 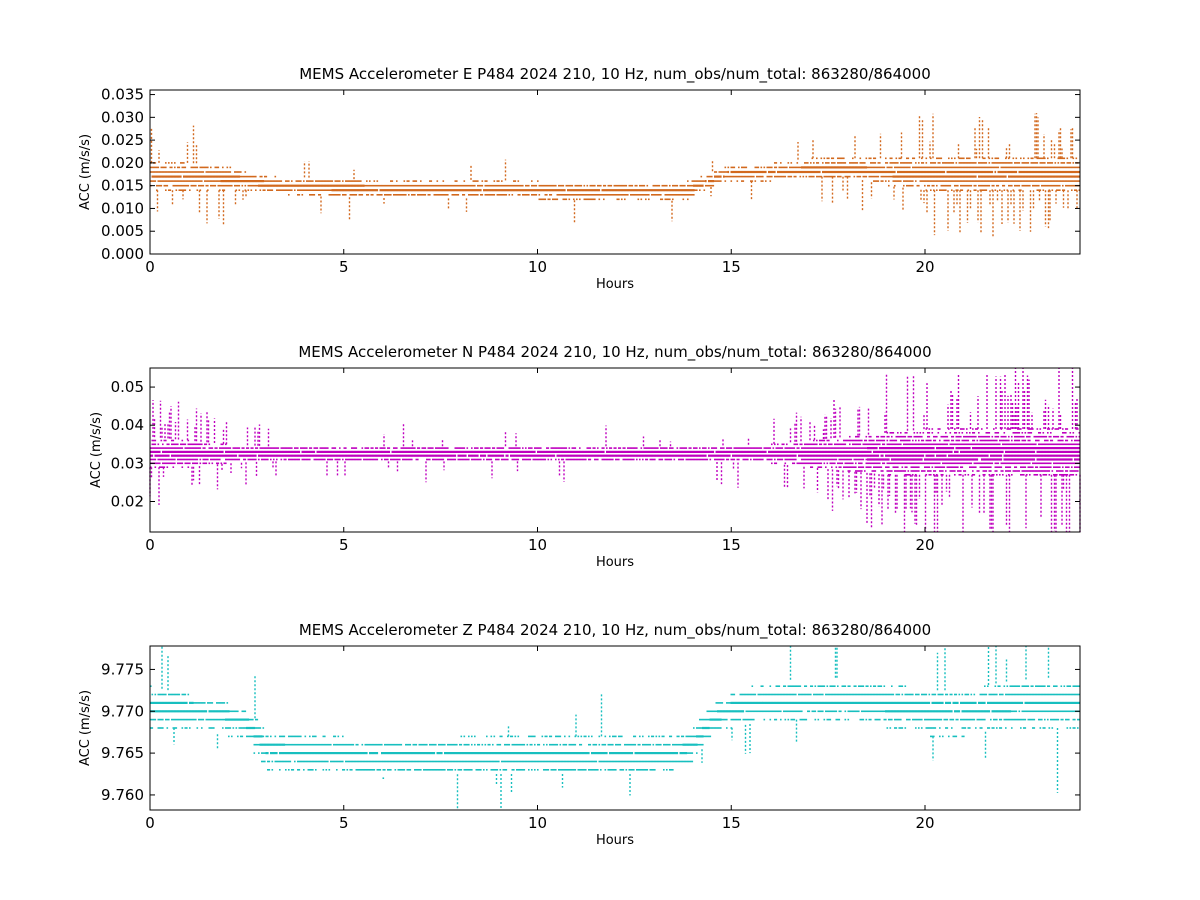 I want to click on axes-frame, so click(x=615, y=172).